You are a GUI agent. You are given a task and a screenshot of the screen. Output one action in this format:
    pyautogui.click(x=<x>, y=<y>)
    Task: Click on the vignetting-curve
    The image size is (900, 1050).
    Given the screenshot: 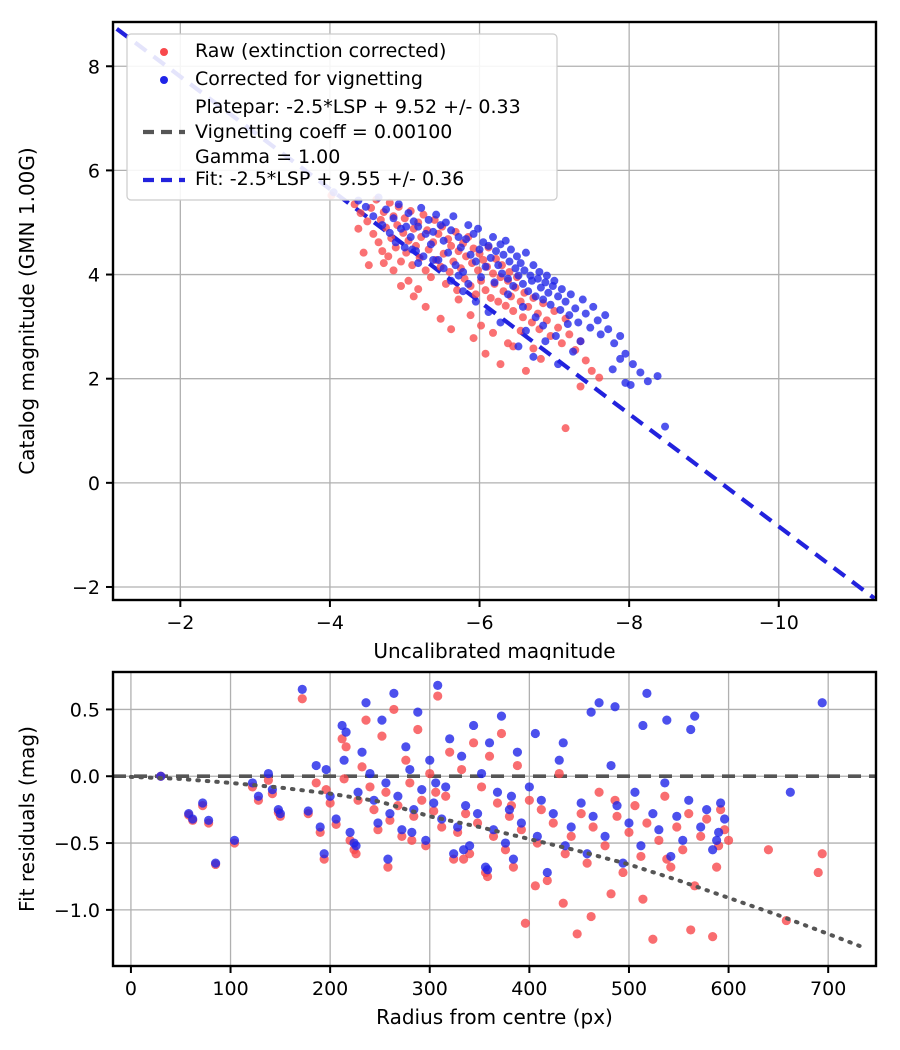 What is the action you would take?
    pyautogui.click(x=497, y=862)
    